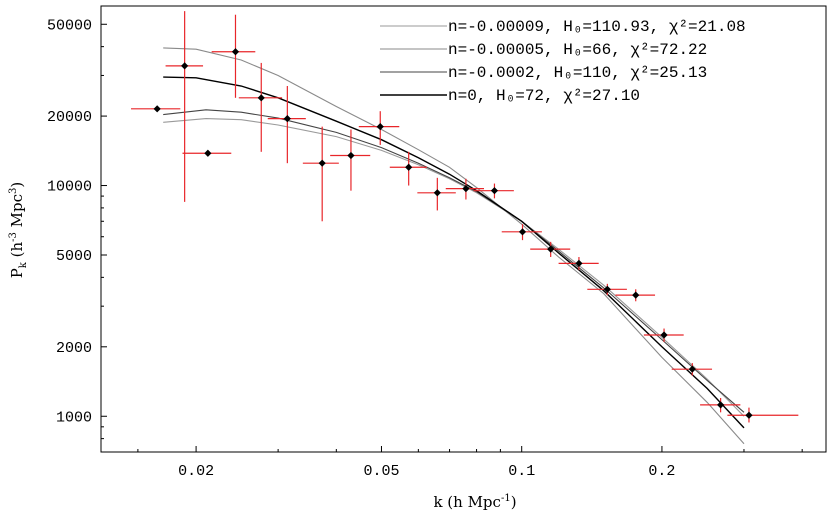 This screenshot has height=515, width=834. Describe the element at coordinates (69, 25) in the screenshot. I see `y-tick-label: 50000` at that location.